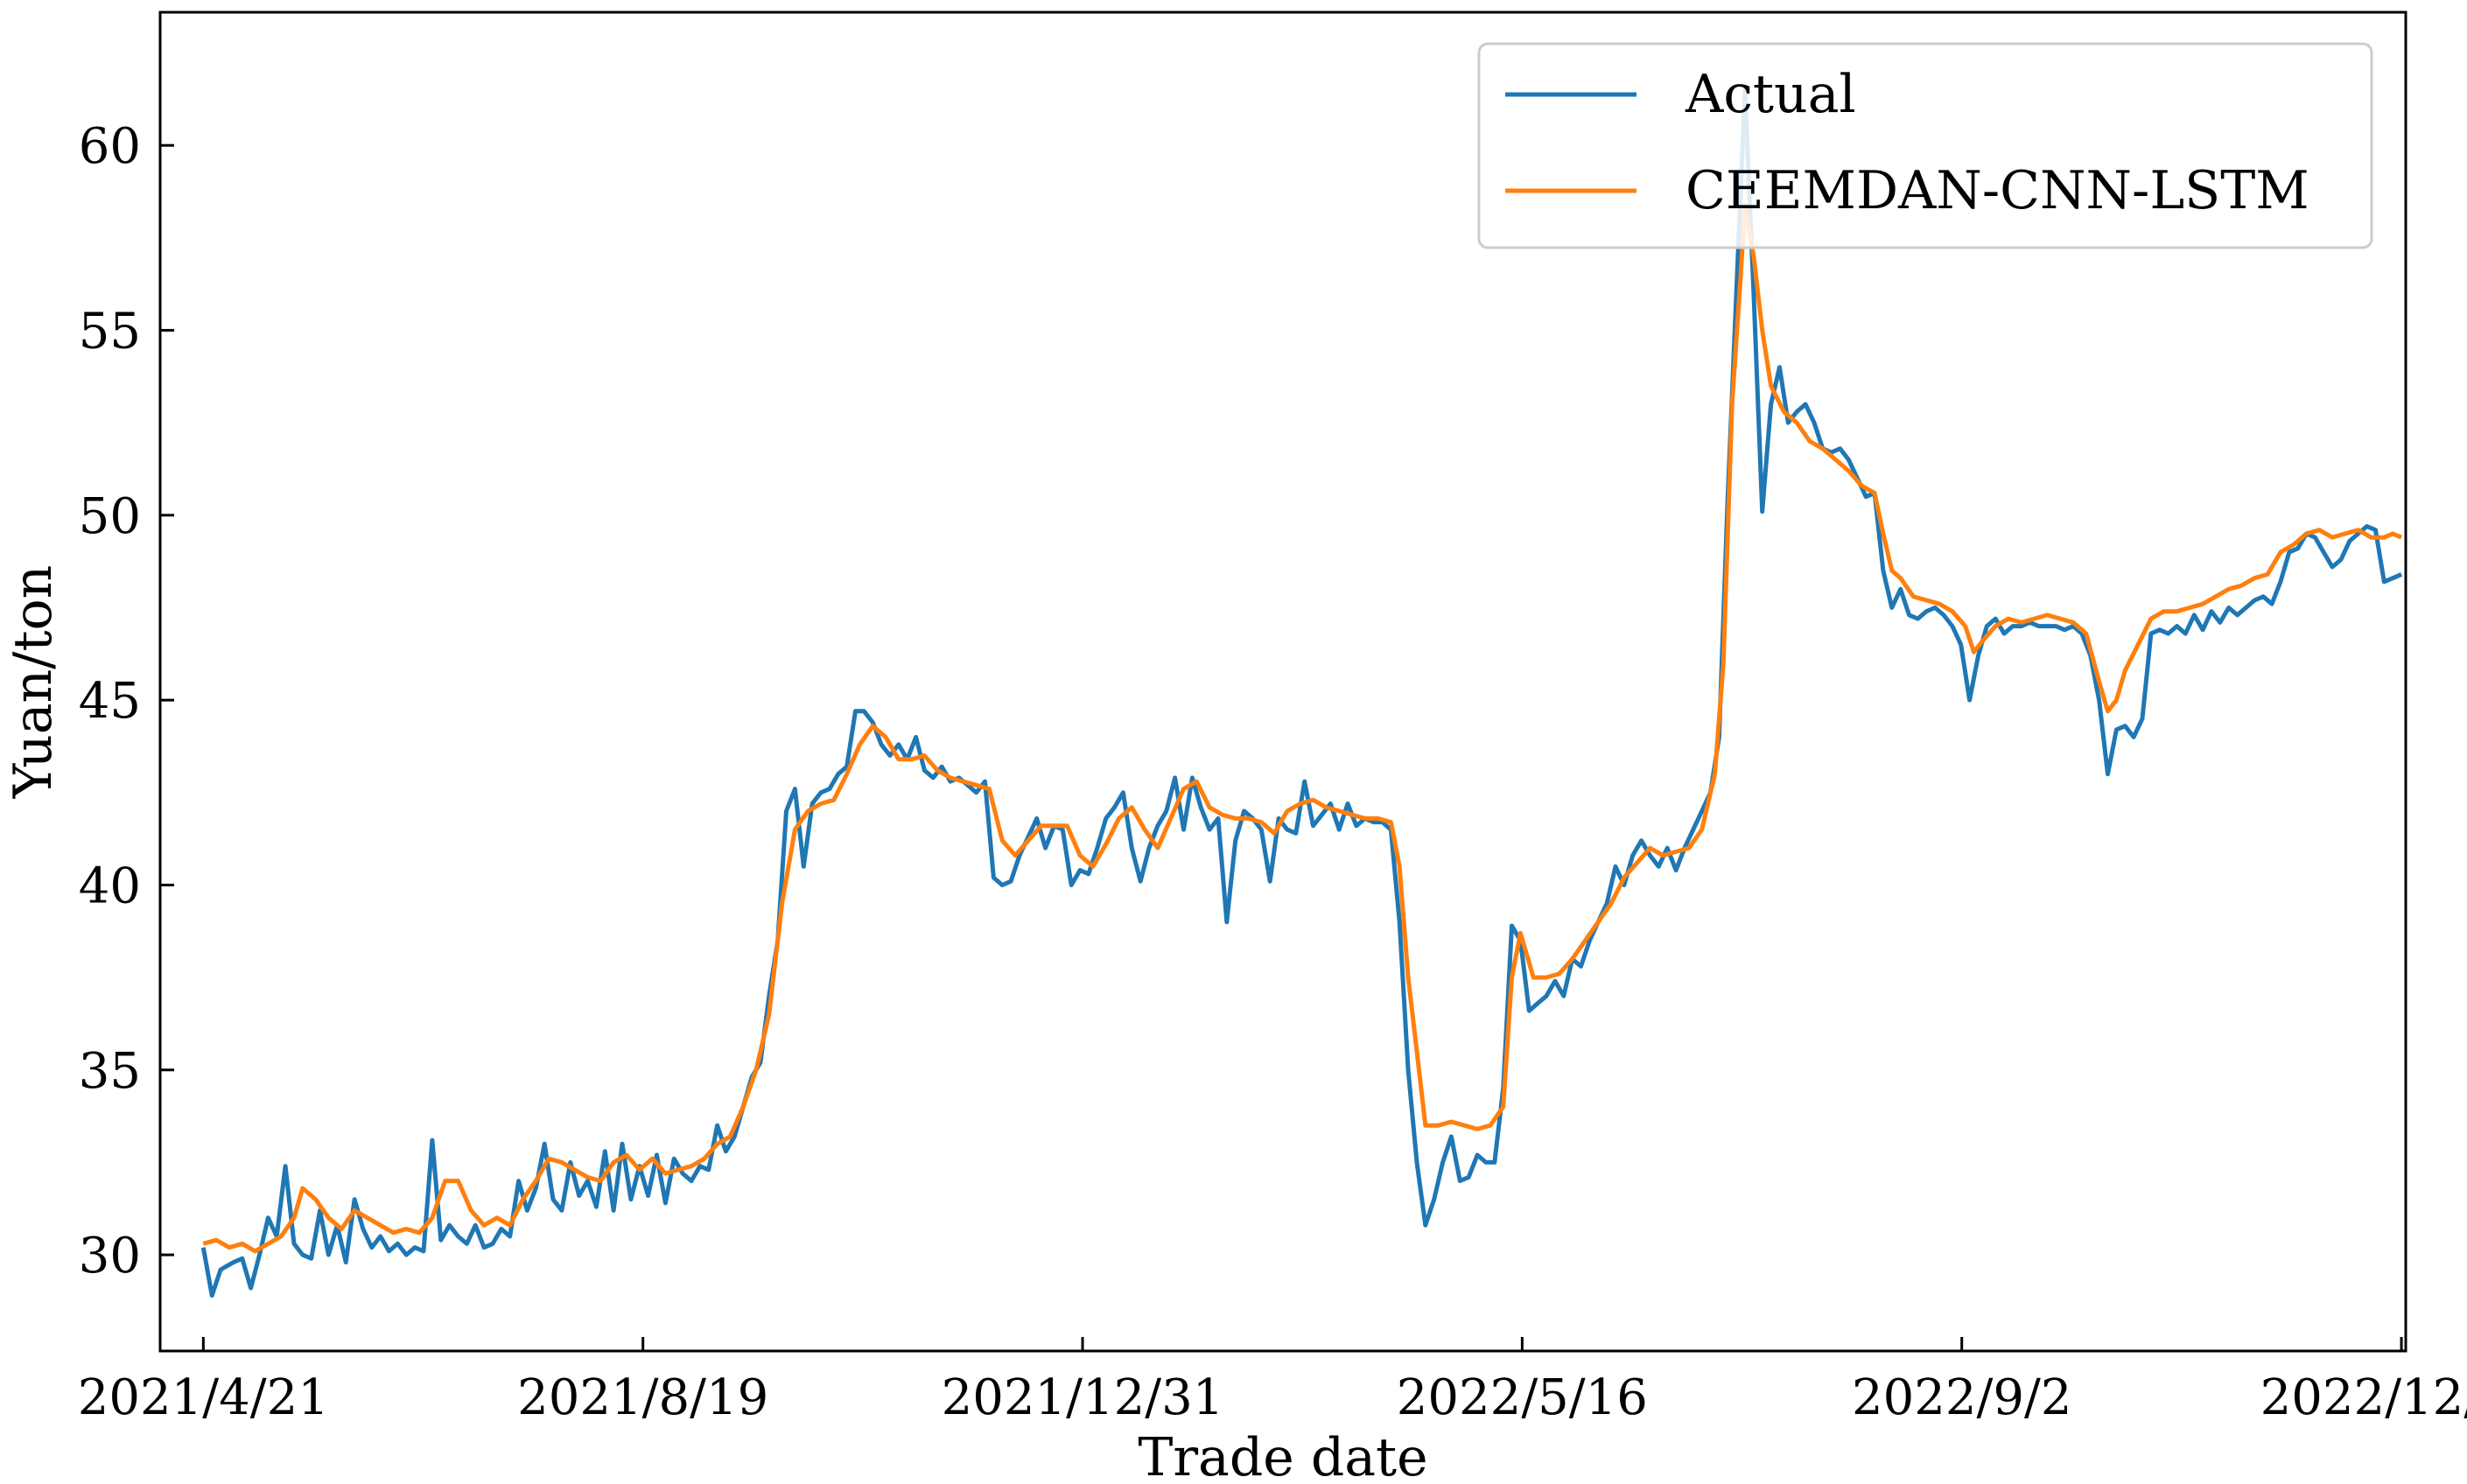 The height and width of the screenshot is (1484, 2467). I want to click on x-tick-label: 2021/4/21, so click(204, 1397).